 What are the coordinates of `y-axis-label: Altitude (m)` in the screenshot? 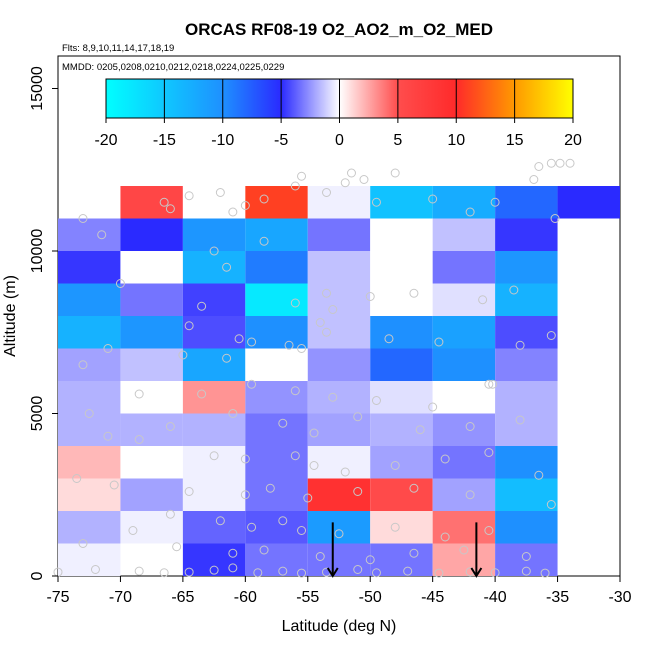 It's located at (10, 316).